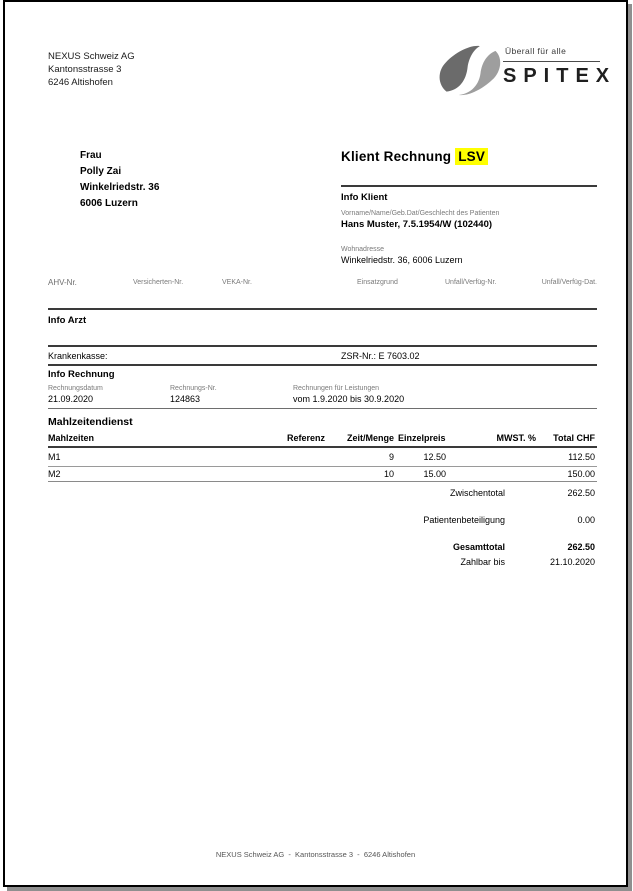 The width and height of the screenshot is (633, 891). Describe the element at coordinates (322, 408) in the screenshot. I see `divider-below-rechnung` at that location.